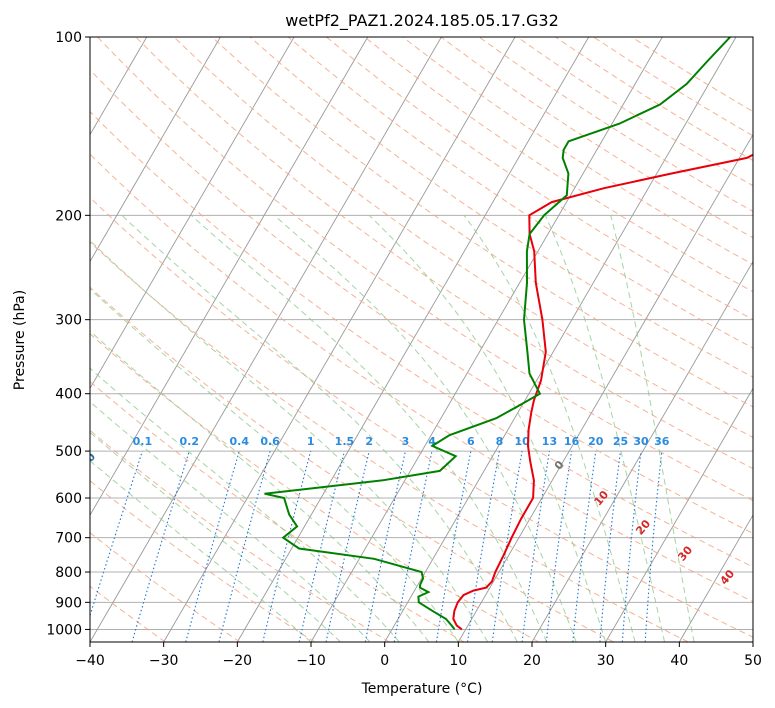 The height and width of the screenshot is (708, 775). What do you see at coordinates (559, 465) in the screenshot?
I see `moist-adiabat-label: 0` at bounding box center [559, 465].